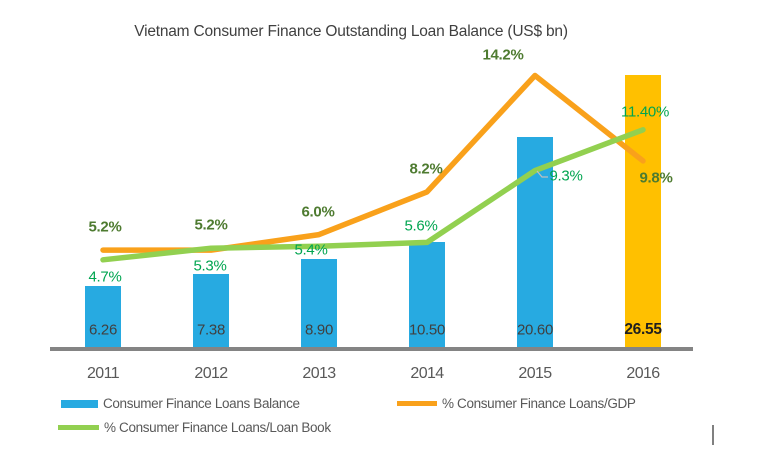  Describe the element at coordinates (79, 403) in the screenshot. I see `loans-balance-legend-swatch` at that location.